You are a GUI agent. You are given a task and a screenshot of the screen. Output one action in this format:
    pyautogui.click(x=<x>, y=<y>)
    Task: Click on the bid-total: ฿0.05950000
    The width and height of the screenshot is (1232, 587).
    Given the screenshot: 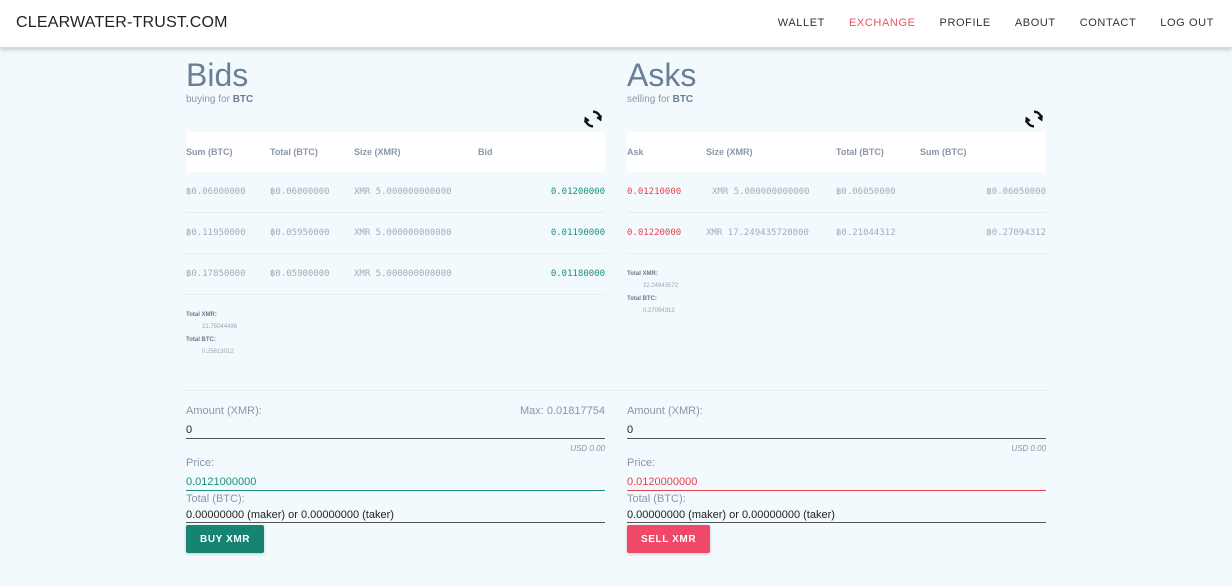 What is the action you would take?
    pyautogui.click(x=300, y=233)
    